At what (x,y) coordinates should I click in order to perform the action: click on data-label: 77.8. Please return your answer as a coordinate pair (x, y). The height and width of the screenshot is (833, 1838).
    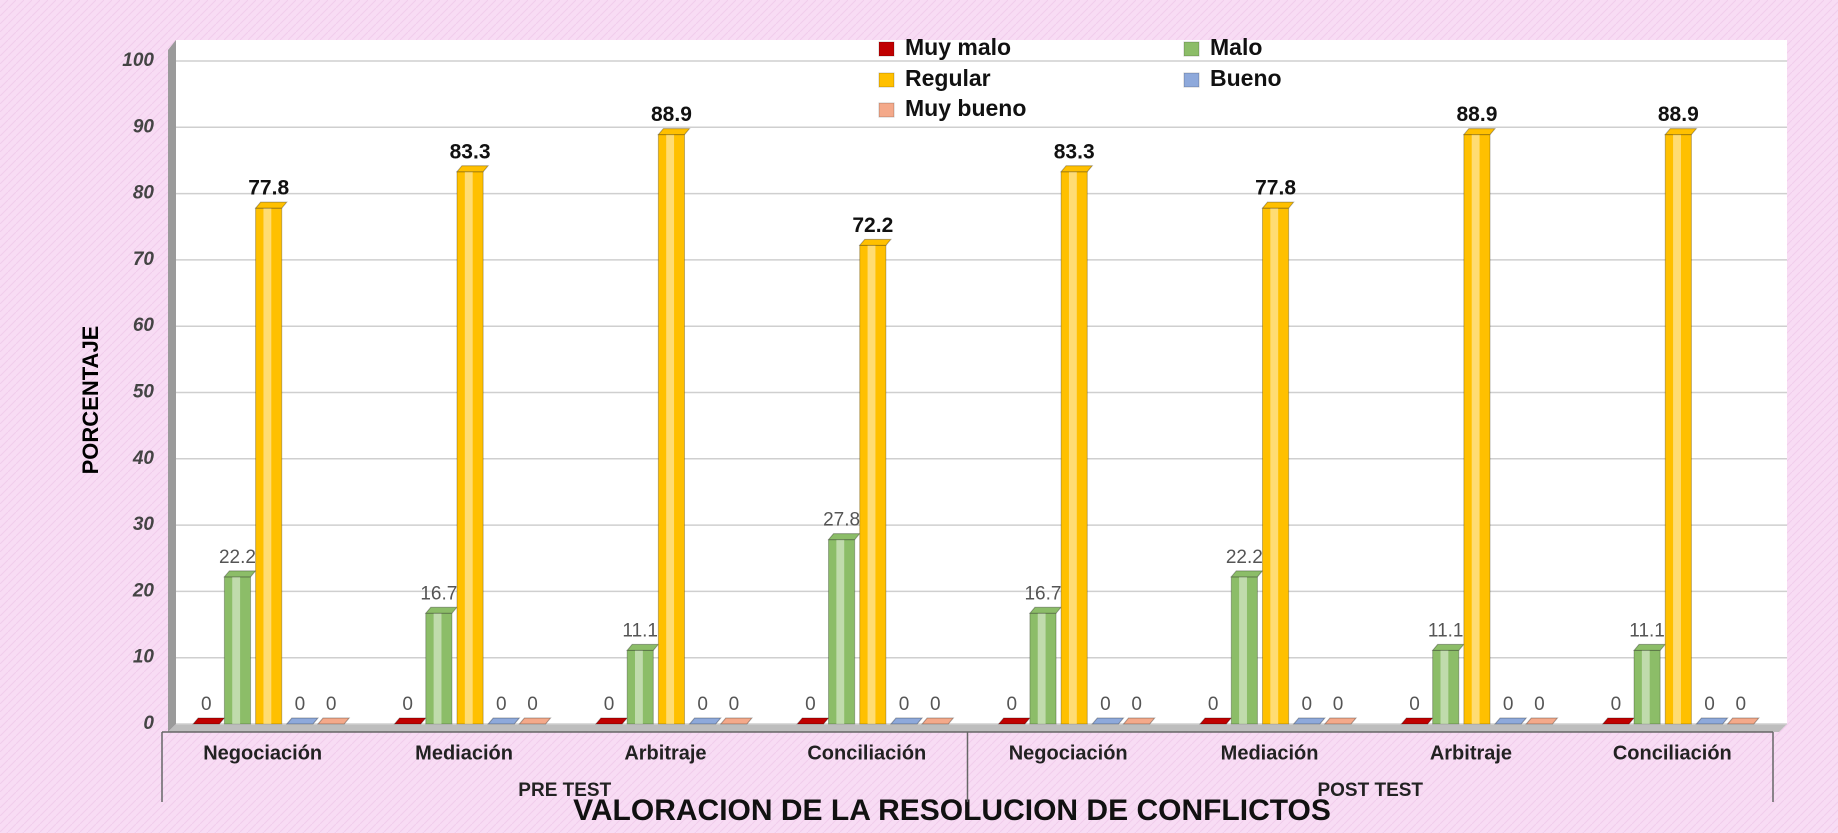
    Looking at the image, I should click on (1275, 188).